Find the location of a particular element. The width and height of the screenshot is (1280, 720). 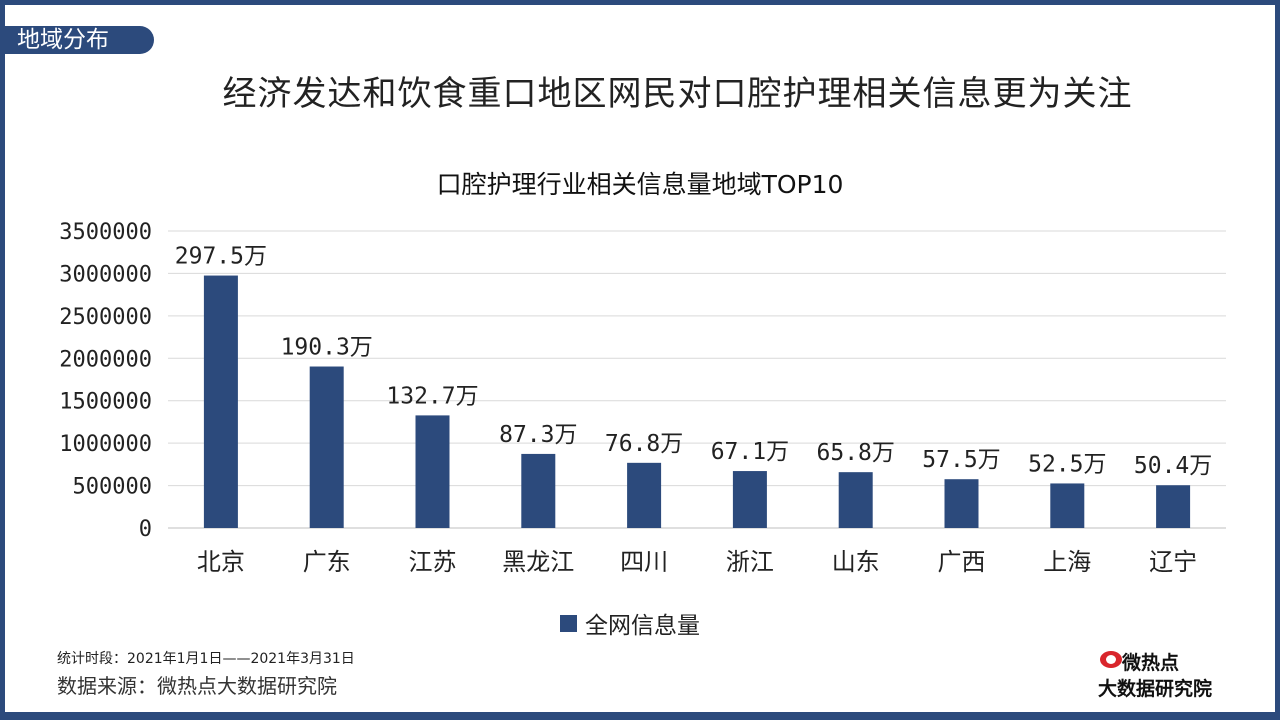

section-tag: 地域分布 is located at coordinates (79, 40).